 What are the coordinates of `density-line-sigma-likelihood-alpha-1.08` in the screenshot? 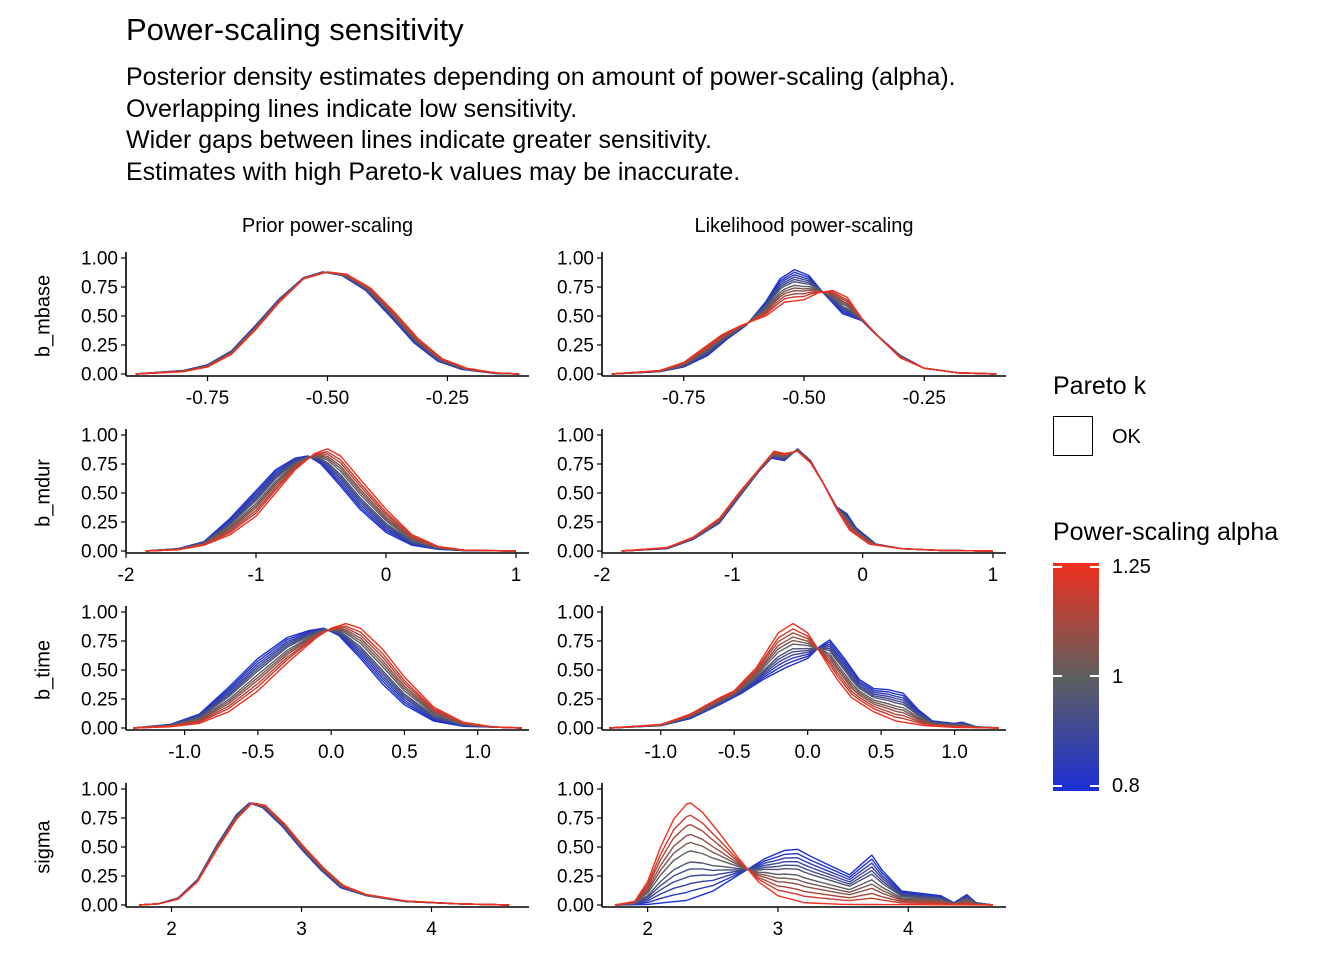 It's located at (804, 869).